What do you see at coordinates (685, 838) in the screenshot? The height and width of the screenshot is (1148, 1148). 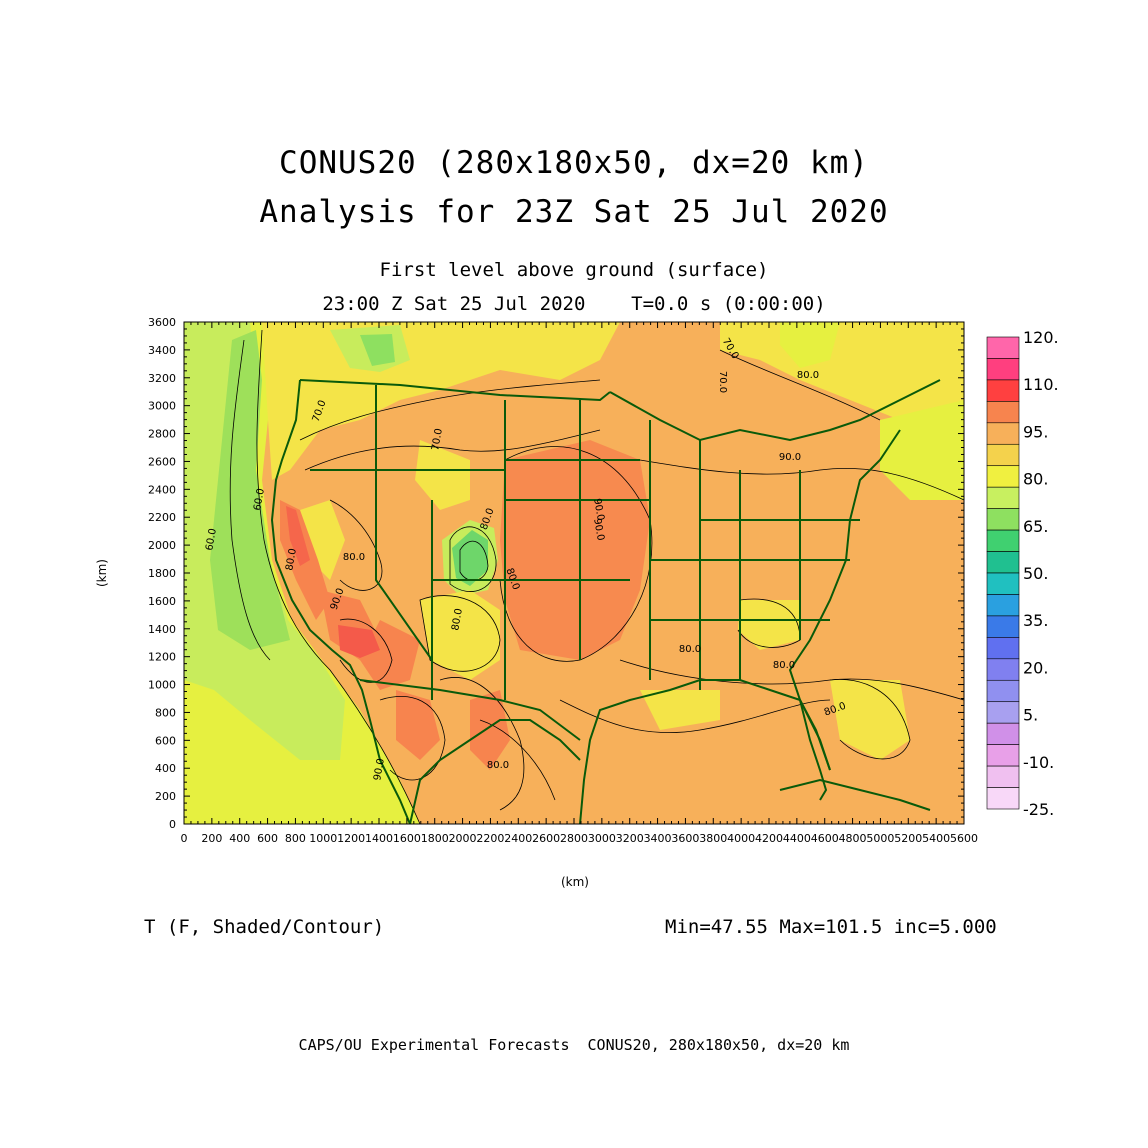 I see `x-tick-label: 3600` at bounding box center [685, 838].